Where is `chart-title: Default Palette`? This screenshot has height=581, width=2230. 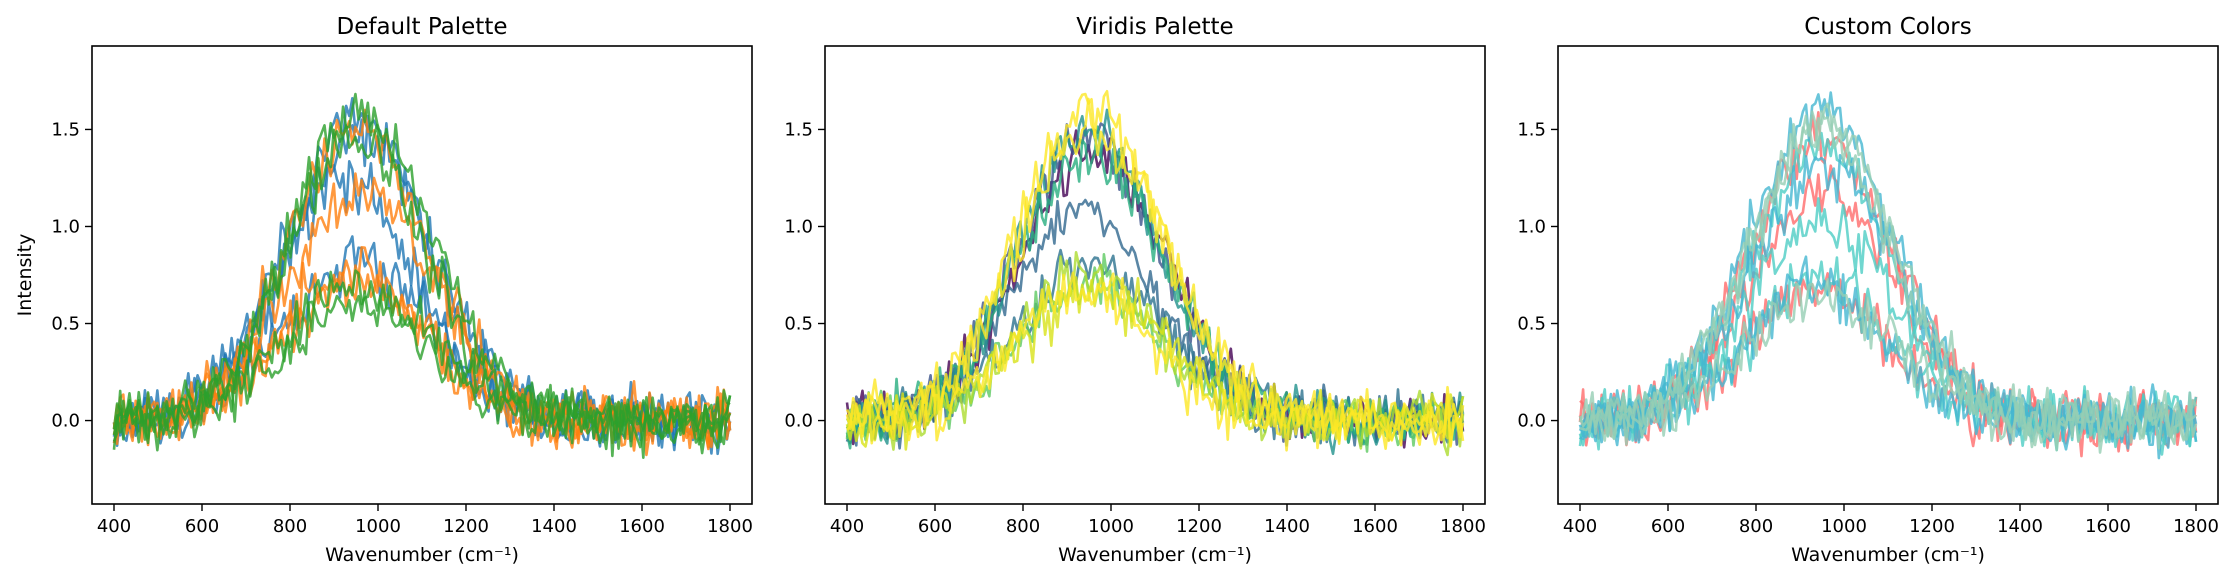
chart-title: Default Palette is located at coordinates (421, 27).